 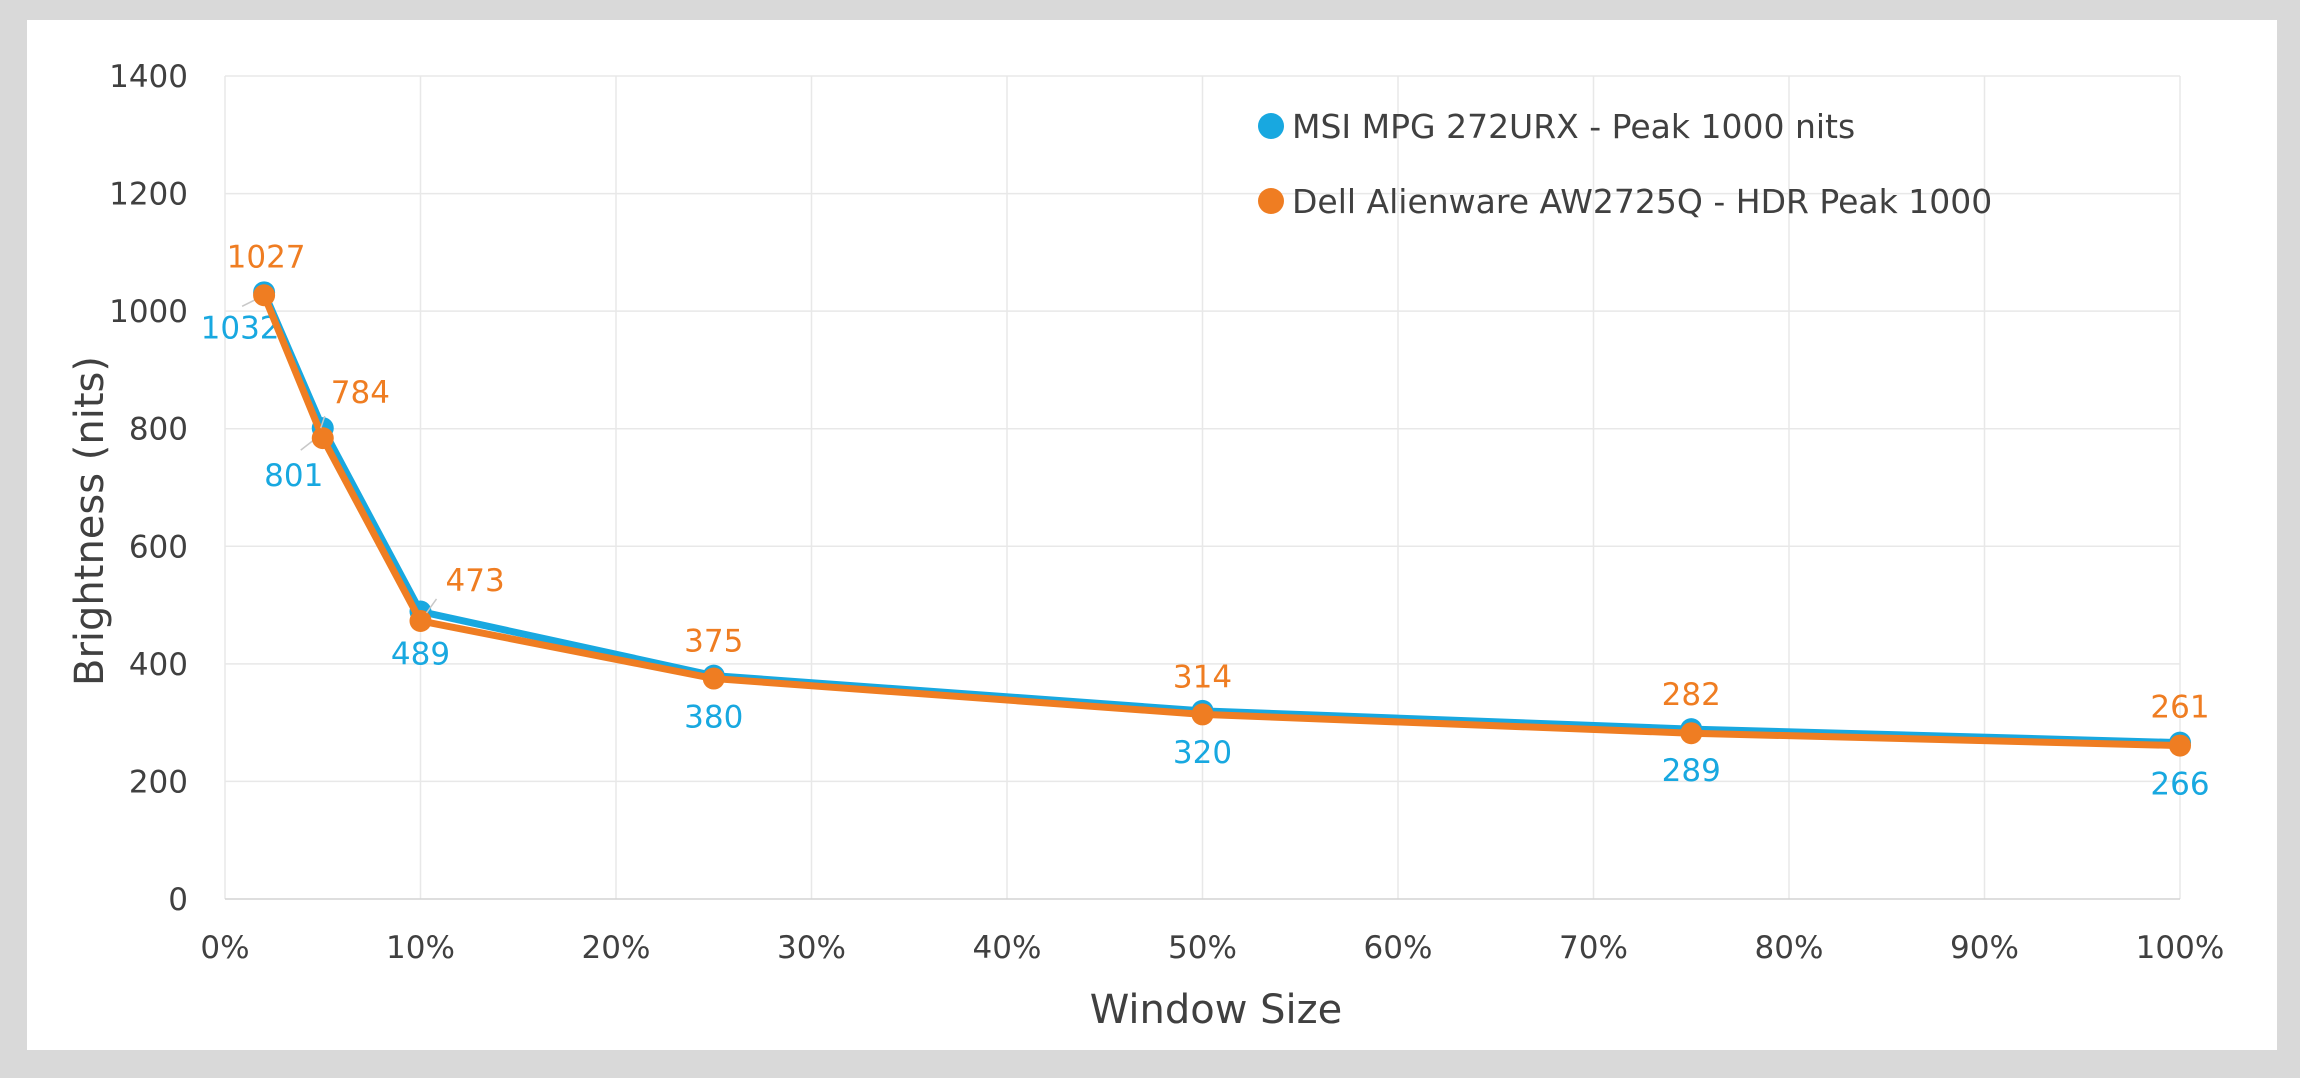 I want to click on data-label: 489, so click(x=420, y=655).